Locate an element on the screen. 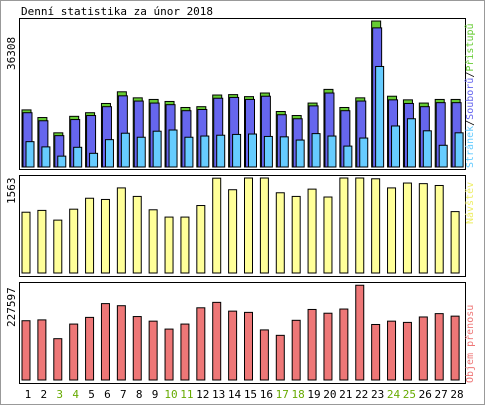  day-label-27: 27 is located at coordinates (441, 394).